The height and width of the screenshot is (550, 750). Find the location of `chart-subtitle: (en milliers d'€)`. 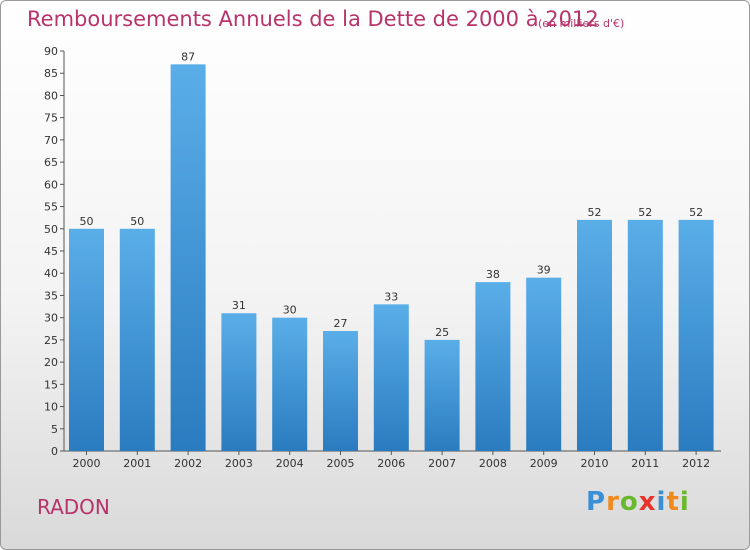

chart-subtitle: (en milliers d'€) is located at coordinates (581, 23).